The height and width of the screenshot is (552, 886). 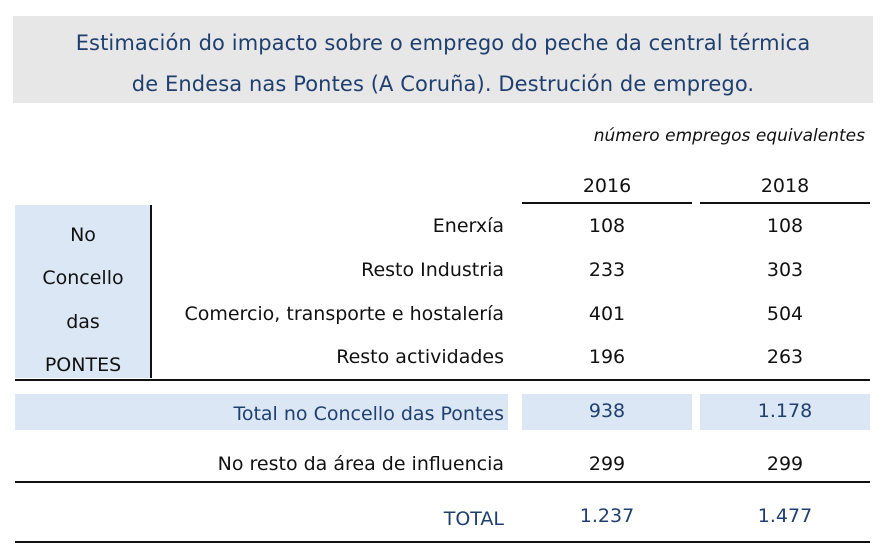 What do you see at coordinates (368, 414) in the screenshot?
I see `total-concello-label: Total no Concello das Pontes` at bounding box center [368, 414].